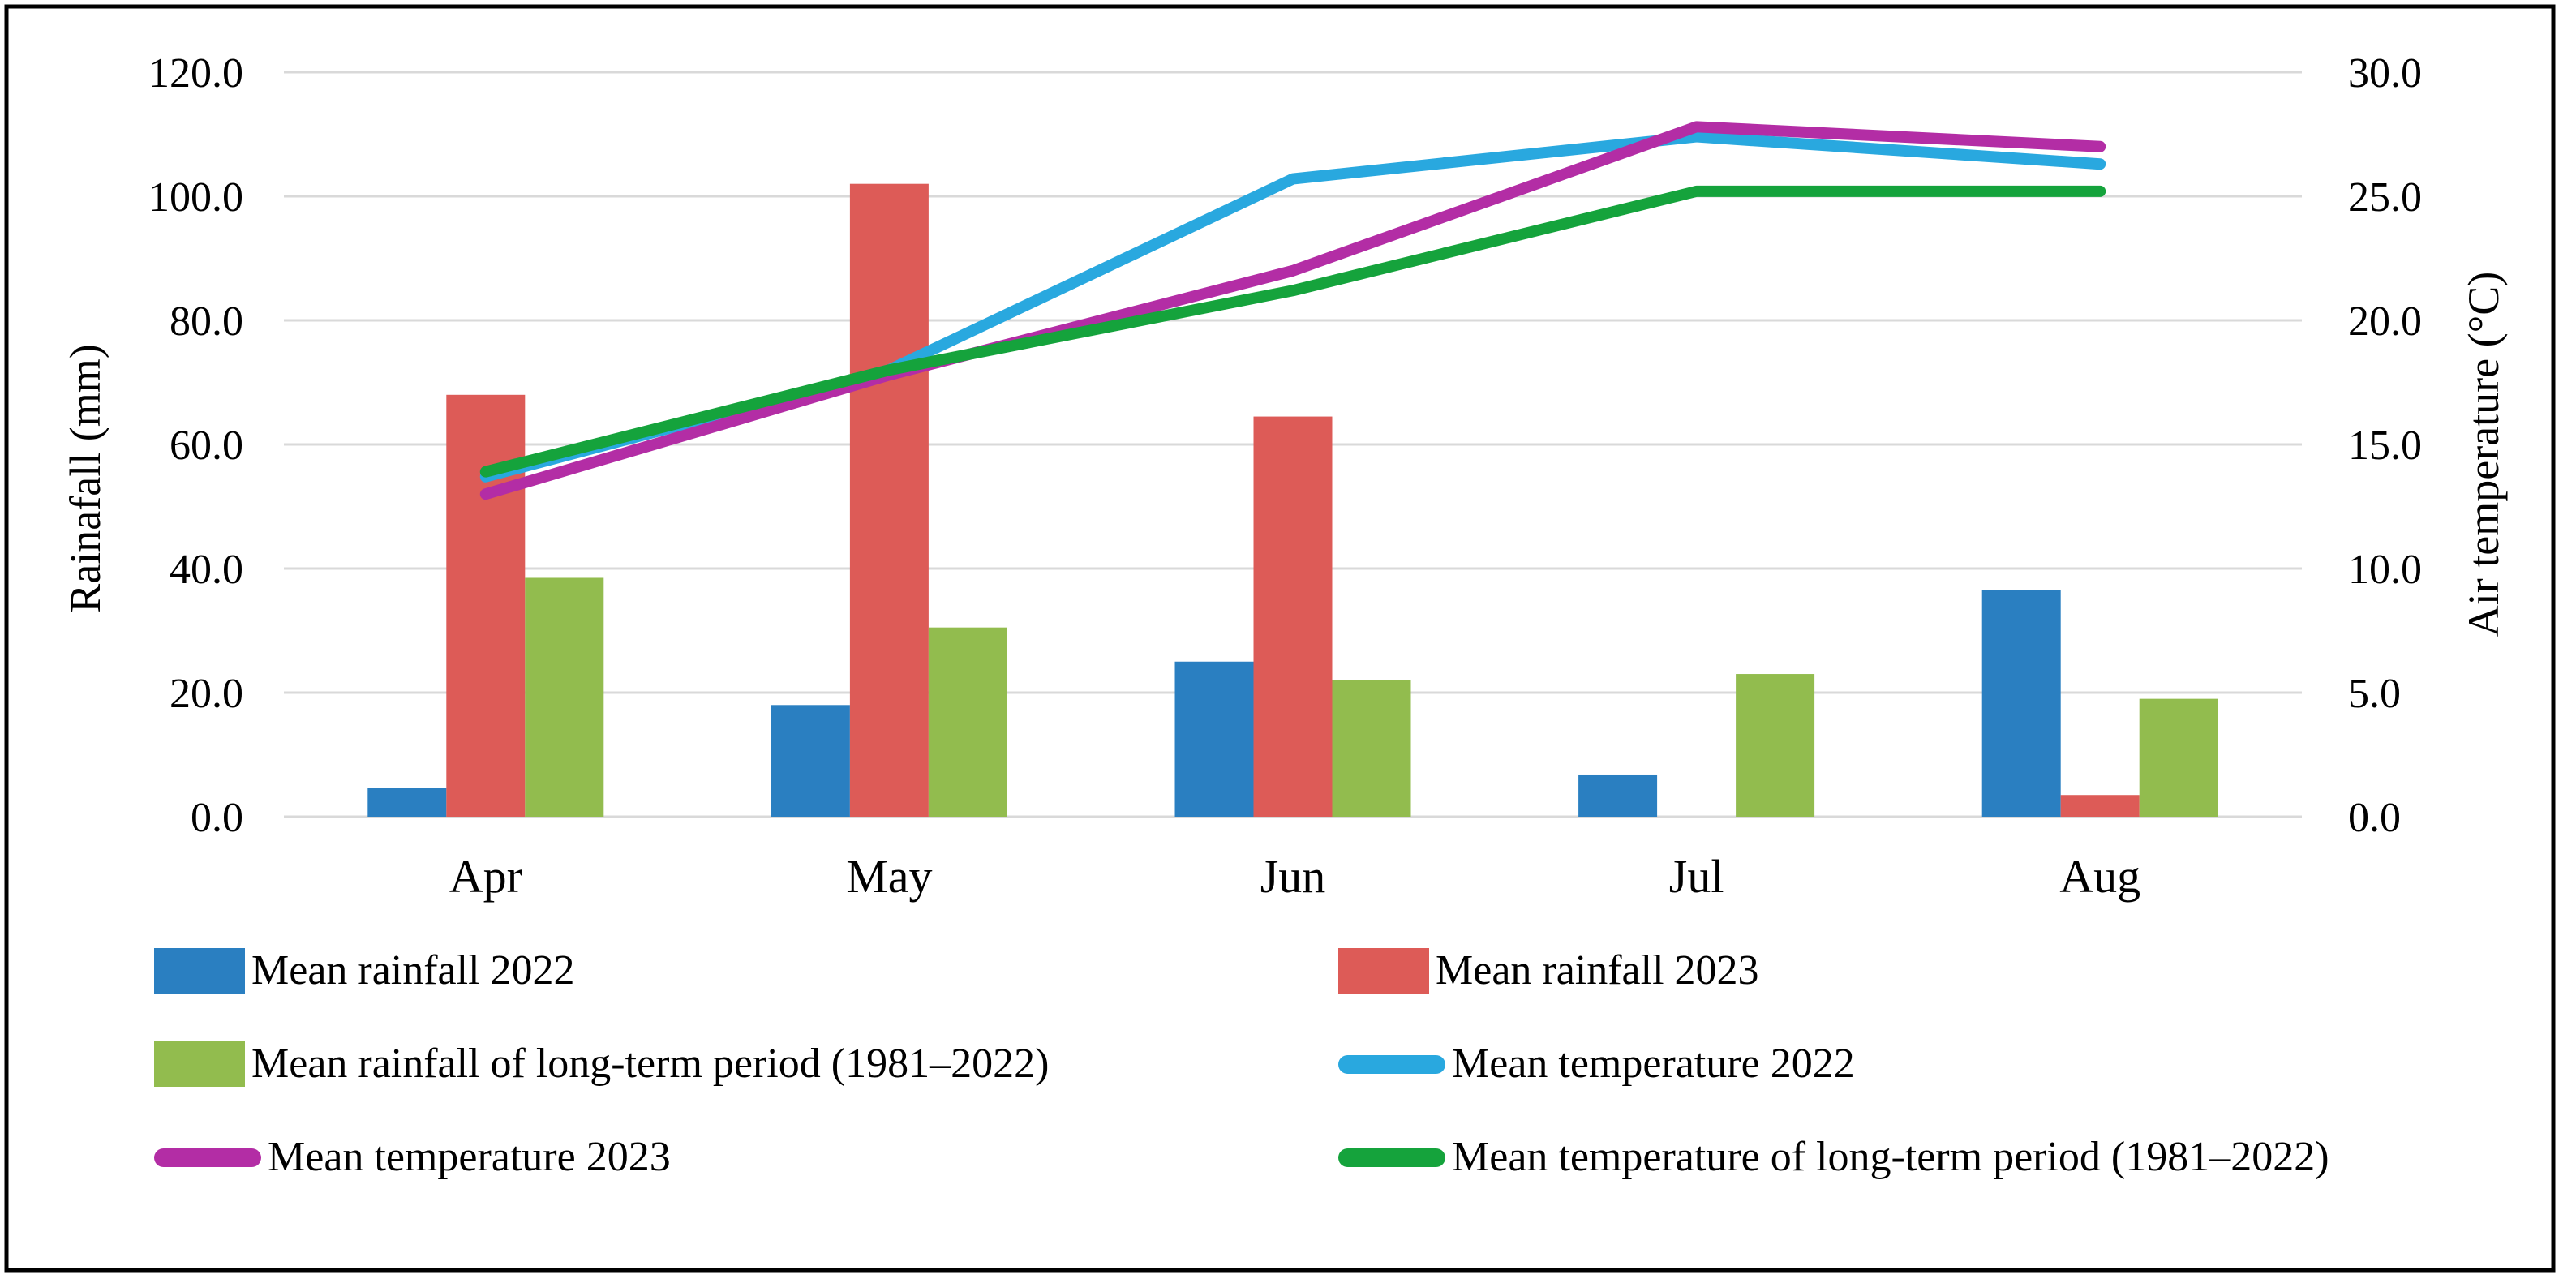 This screenshot has width=2576, height=1279. I want to click on legend-swatch-mean-temperature-2022, so click(1391, 1064).